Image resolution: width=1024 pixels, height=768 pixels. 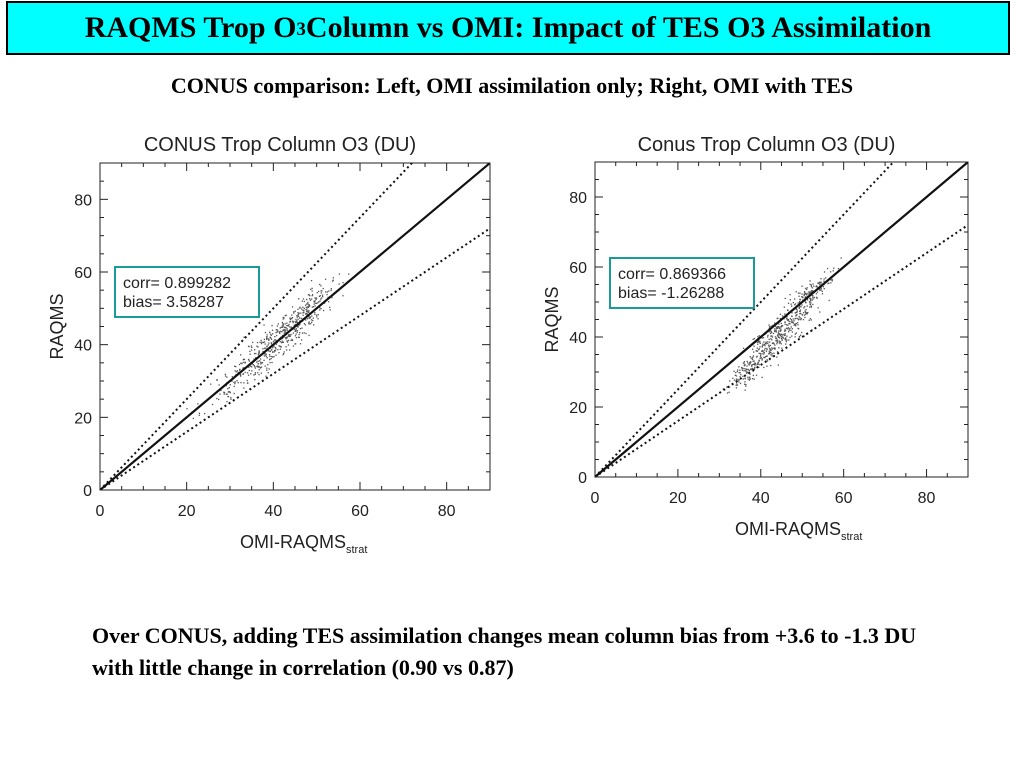 What do you see at coordinates (447, 511) in the screenshot?
I see `chart-left-xtick-label: 80` at bounding box center [447, 511].